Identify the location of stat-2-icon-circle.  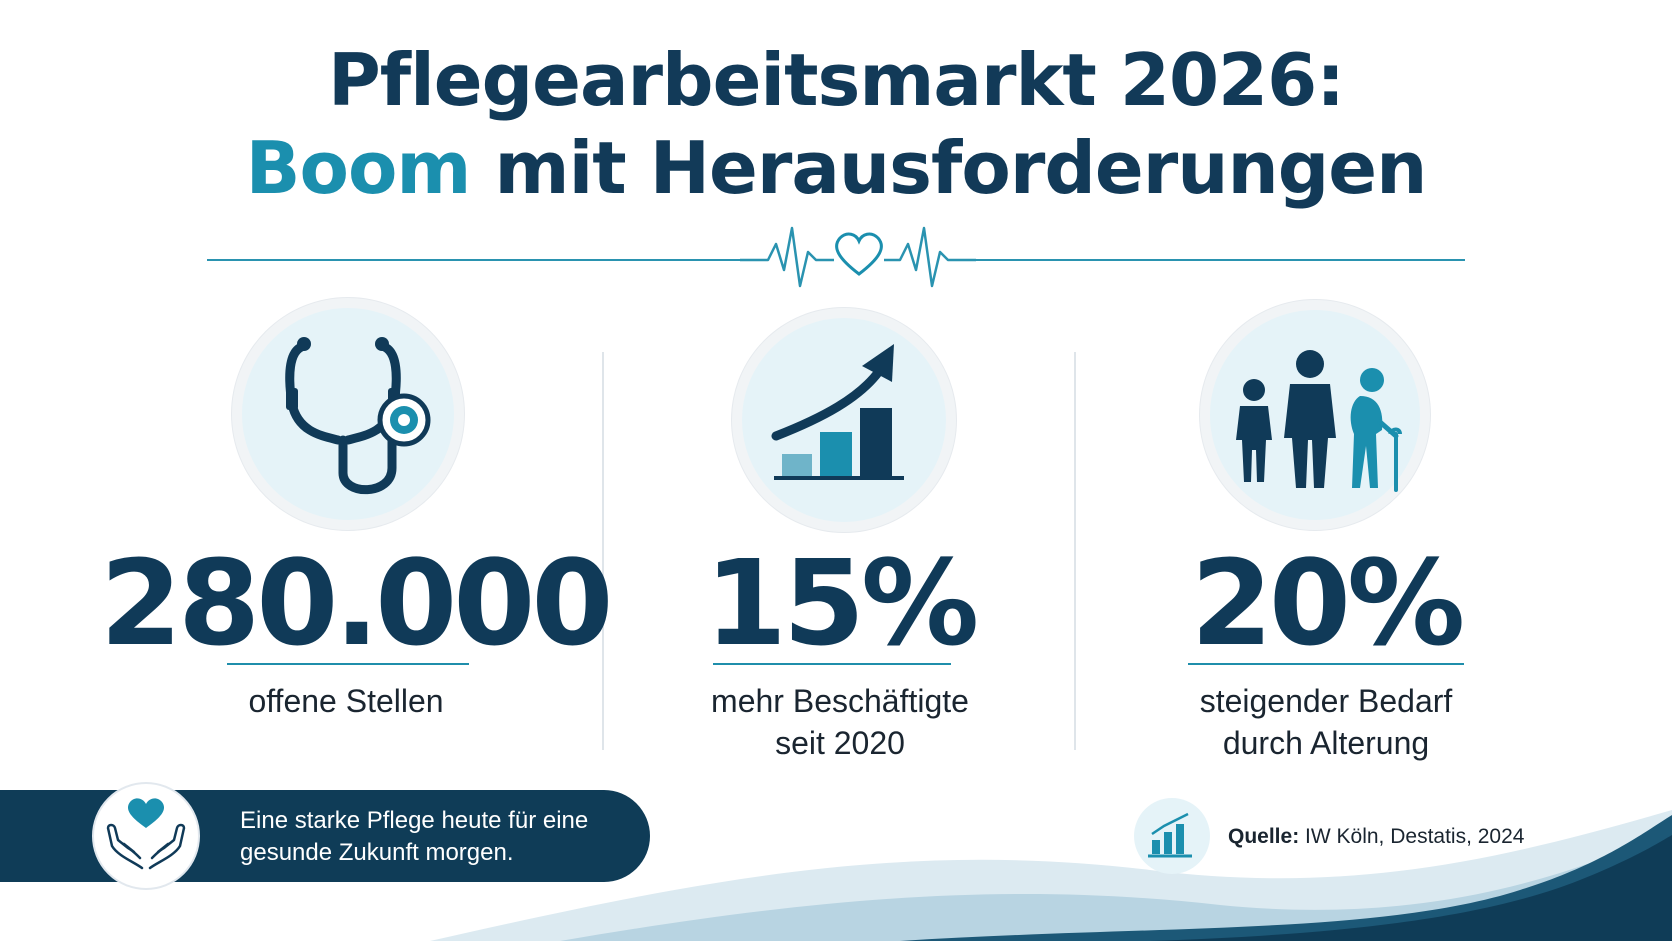
(844, 420).